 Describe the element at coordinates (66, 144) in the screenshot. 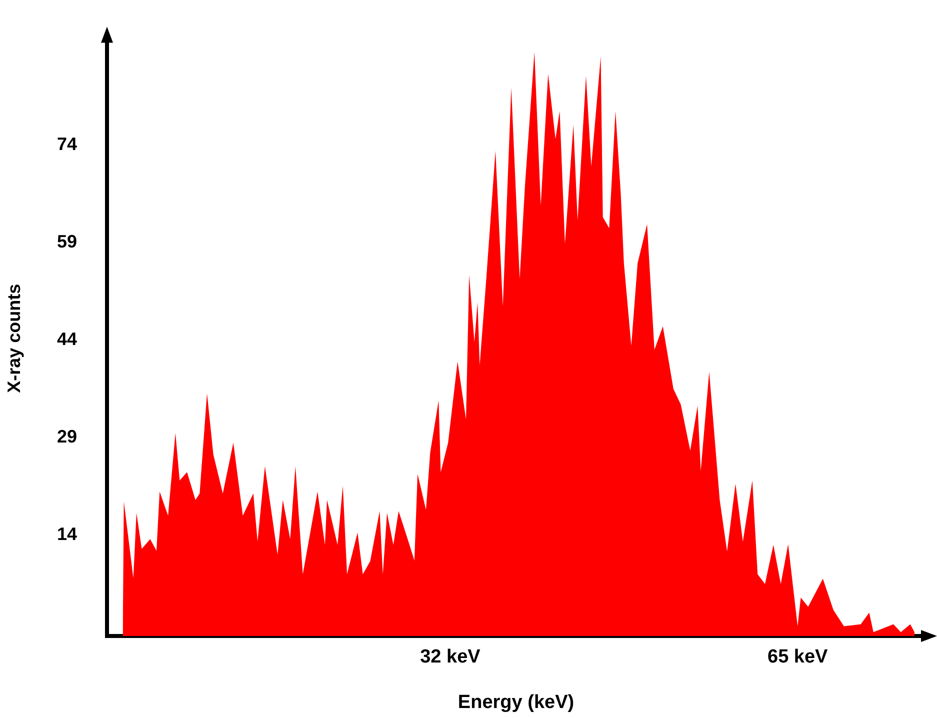

I see `y-tick-label: 74` at that location.